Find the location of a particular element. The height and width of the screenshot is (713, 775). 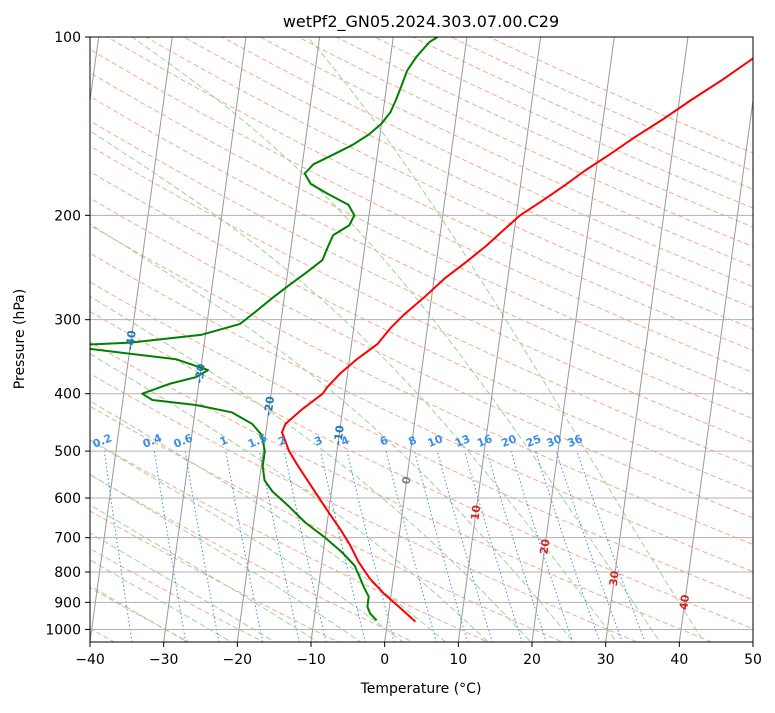

y-tick-label: 200 is located at coordinates (67, 216).